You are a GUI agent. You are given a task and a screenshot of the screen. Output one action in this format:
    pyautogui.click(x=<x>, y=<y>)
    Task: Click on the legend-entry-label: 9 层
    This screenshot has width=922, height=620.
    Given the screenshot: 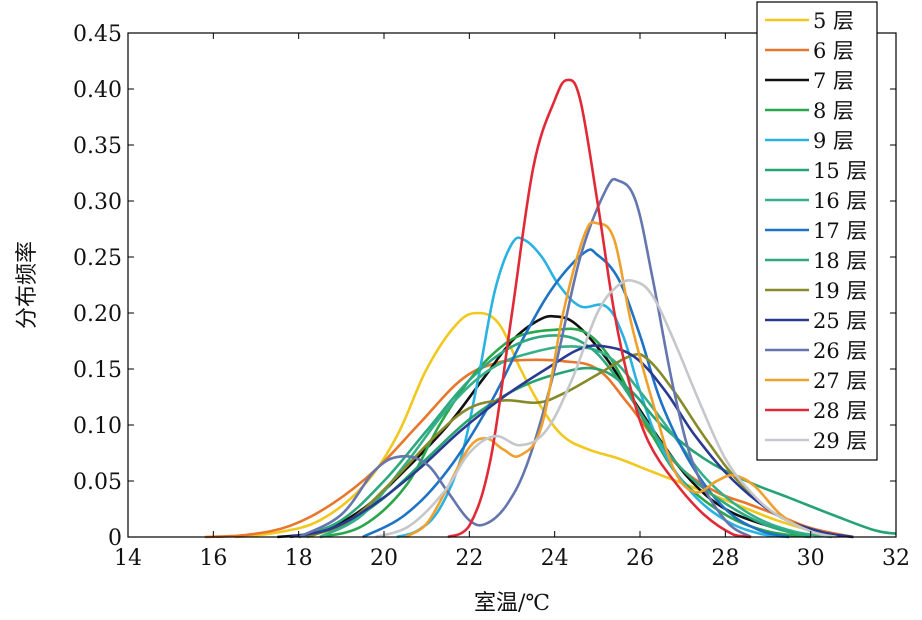 What is the action you would take?
    pyautogui.click(x=833, y=141)
    